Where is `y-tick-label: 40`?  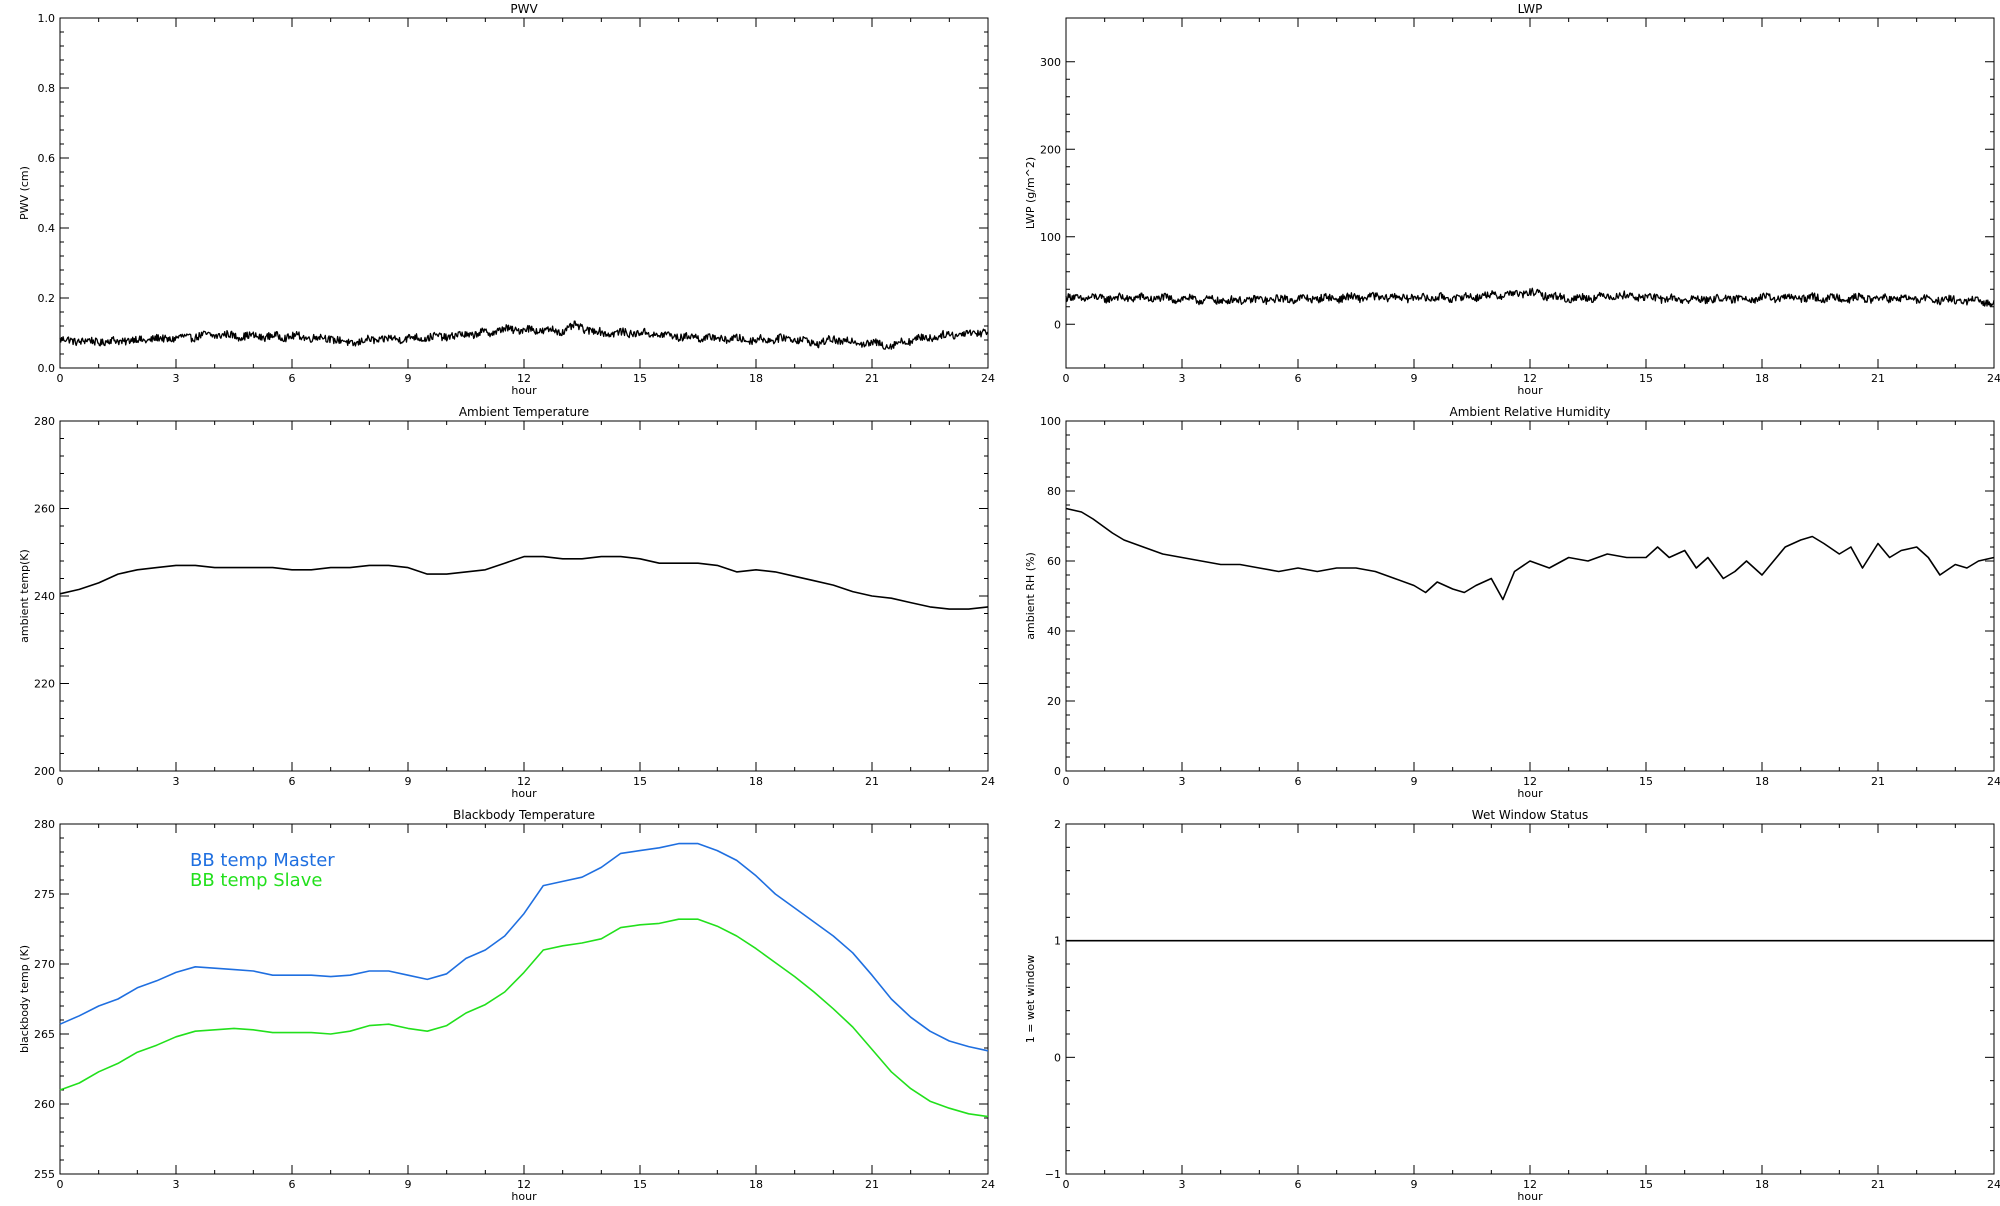
y-tick-label: 40 is located at coordinates (1054, 631).